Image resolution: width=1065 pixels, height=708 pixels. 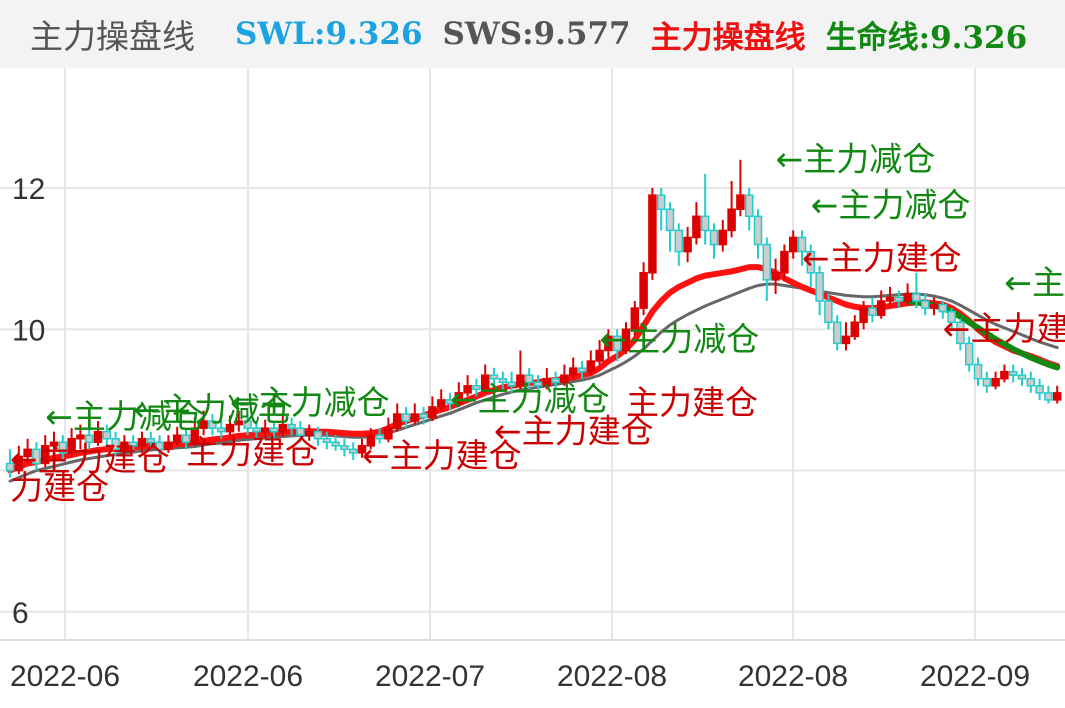 I want to click on annotation-13: ←主力建仓, so click(x=882, y=257).